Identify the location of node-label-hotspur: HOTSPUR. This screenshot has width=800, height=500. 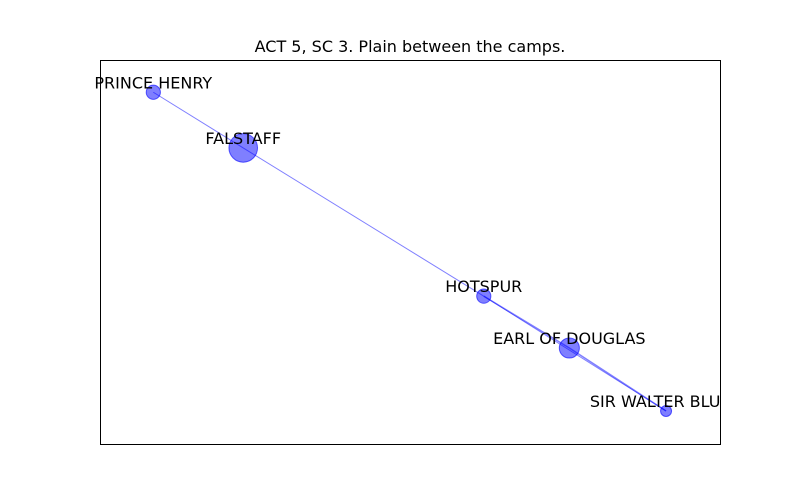
(483, 286).